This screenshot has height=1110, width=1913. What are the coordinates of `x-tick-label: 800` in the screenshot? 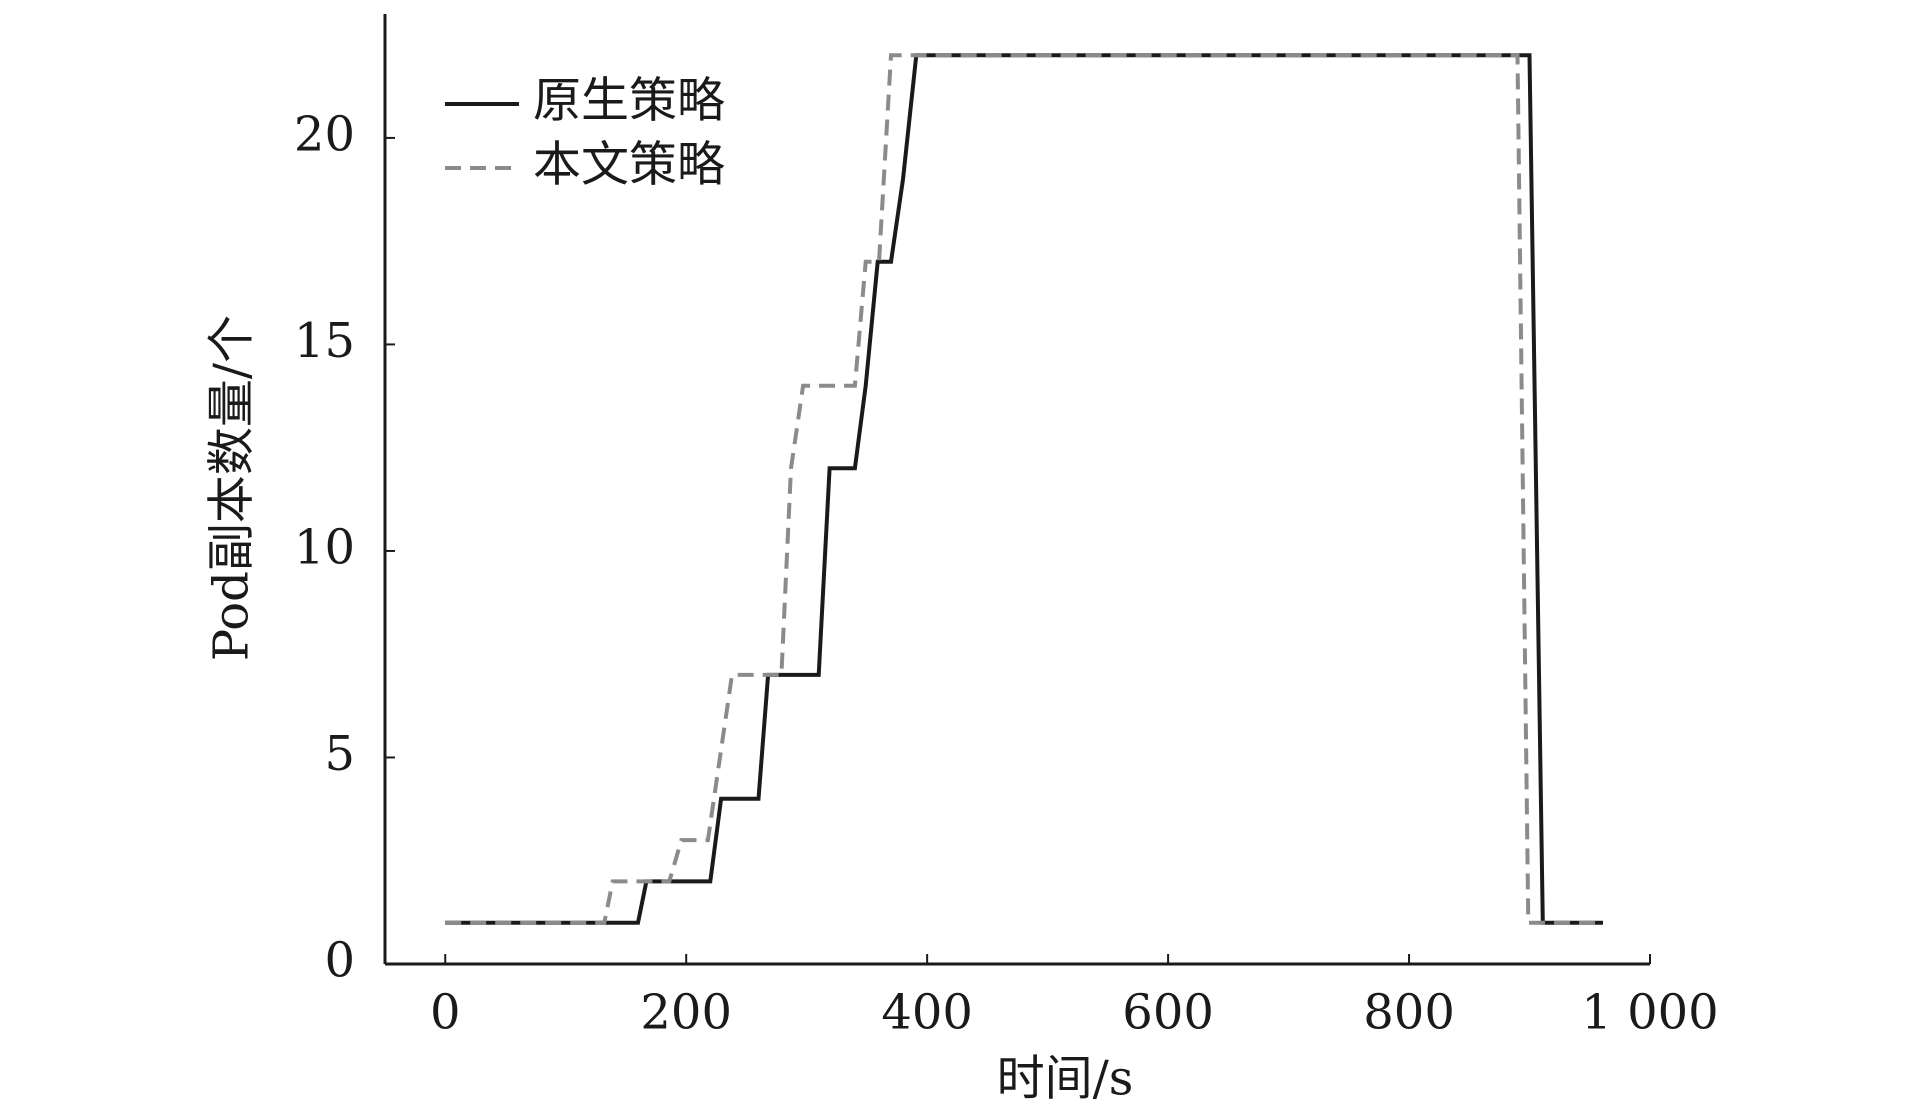 It's located at (1409, 1013).